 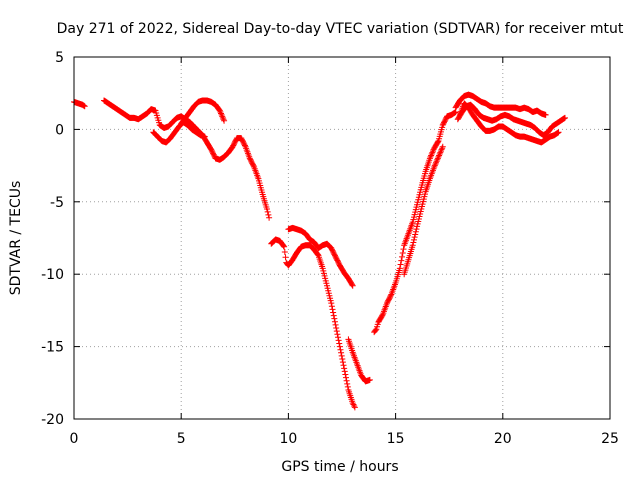 What do you see at coordinates (181, 439) in the screenshot?
I see `x-tick-label: 5` at bounding box center [181, 439].